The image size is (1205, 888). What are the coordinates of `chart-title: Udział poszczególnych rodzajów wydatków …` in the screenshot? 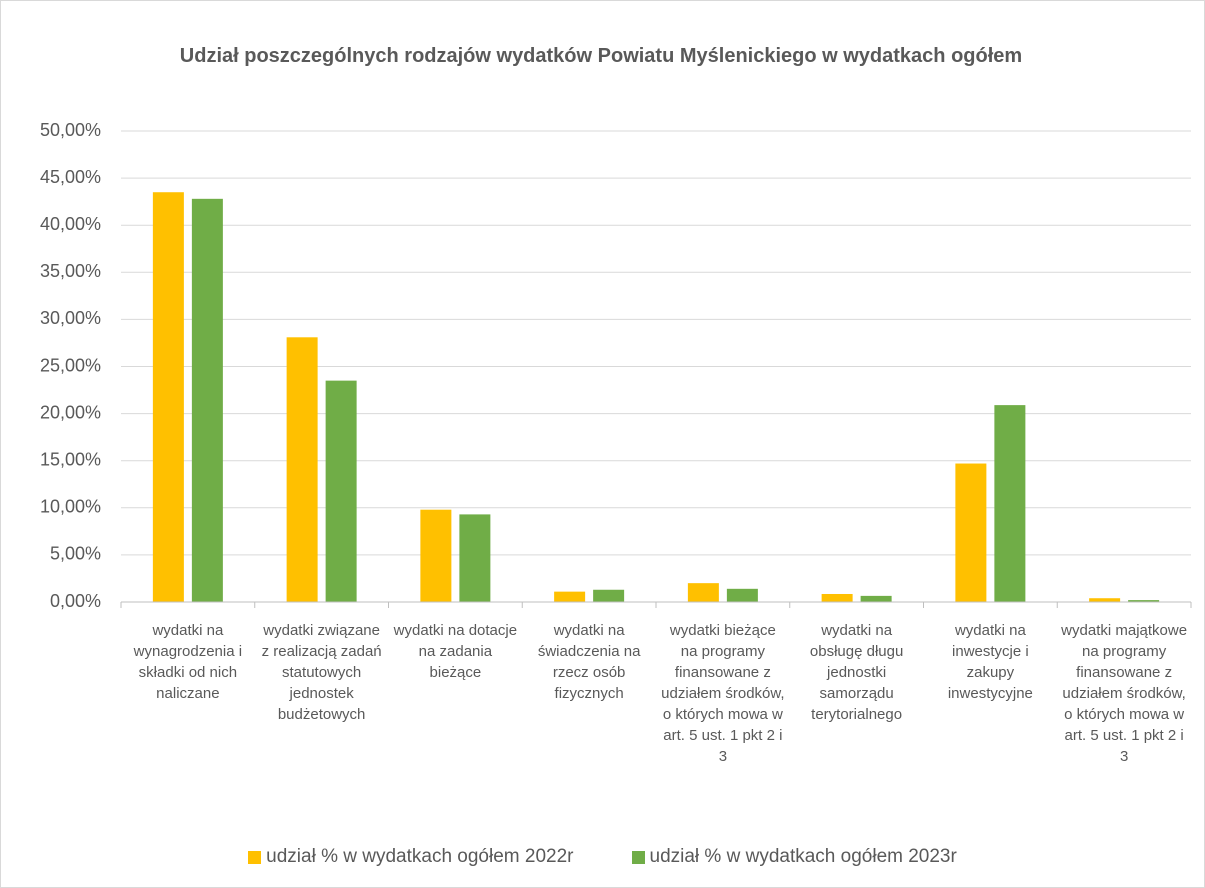 It's located at (601, 56).